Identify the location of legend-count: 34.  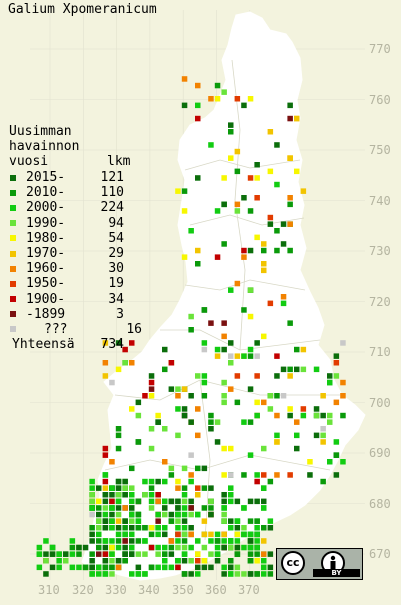
(116, 299).